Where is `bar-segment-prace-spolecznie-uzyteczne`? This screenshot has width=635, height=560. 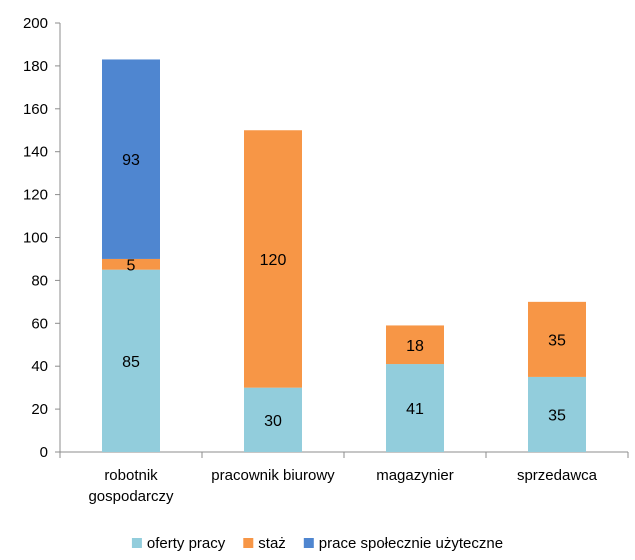
bar-segment-prace-spolecznie-uzyteczne is located at coordinates (131, 159).